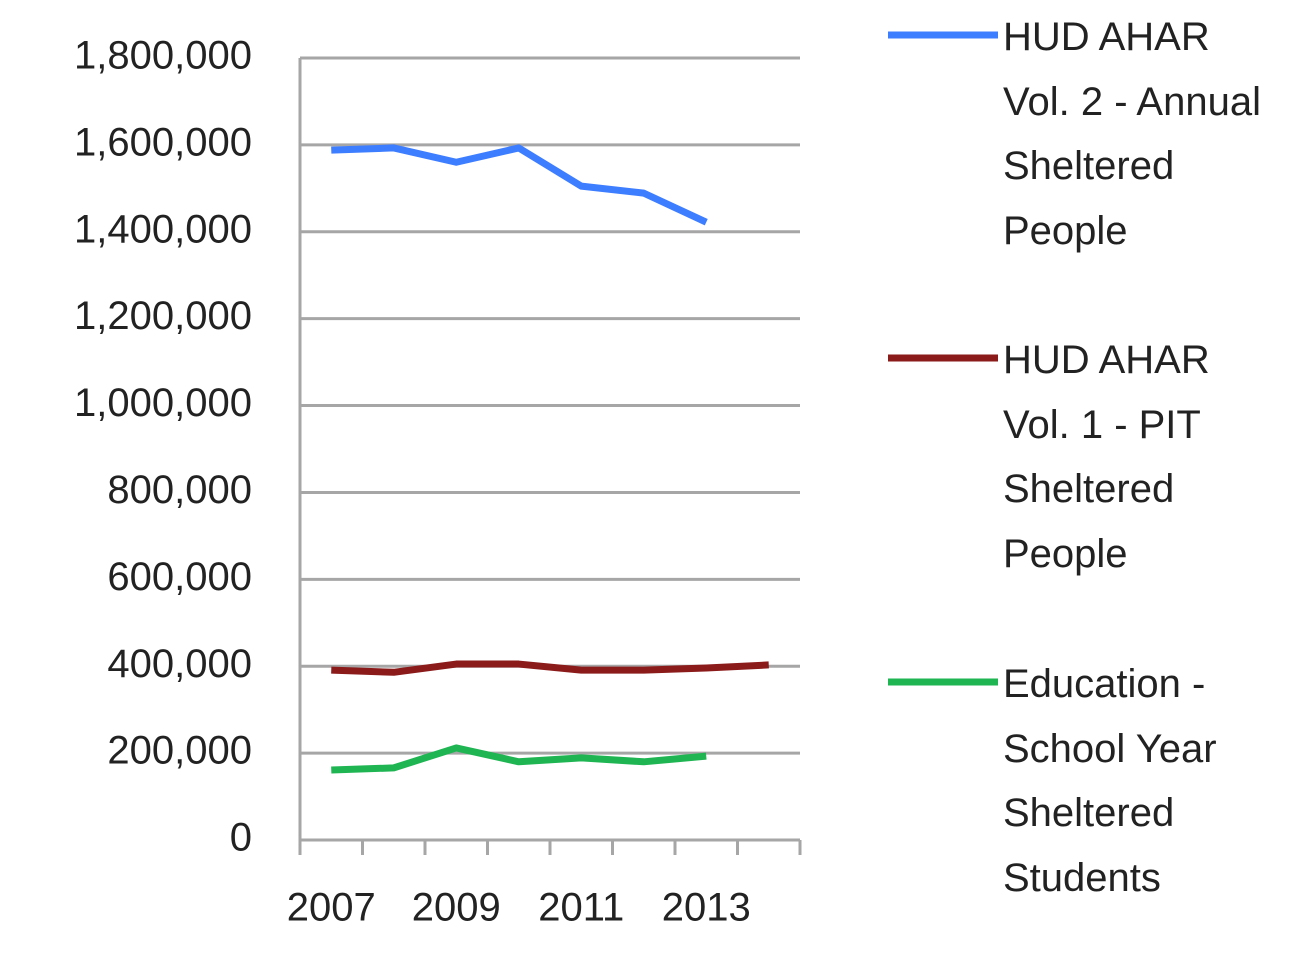 The width and height of the screenshot is (1301, 969). Describe the element at coordinates (456, 908) in the screenshot. I see `x-tick-label: 2009` at that location.